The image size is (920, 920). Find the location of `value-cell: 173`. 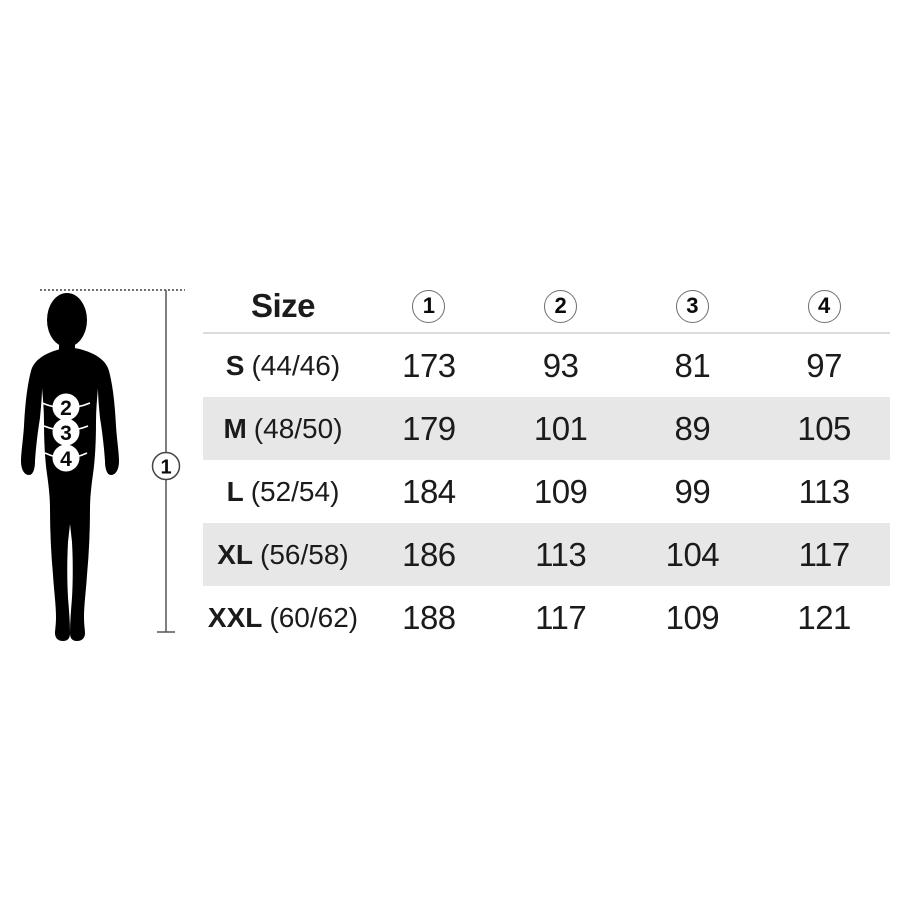

value-cell: 173 is located at coordinates (429, 365).